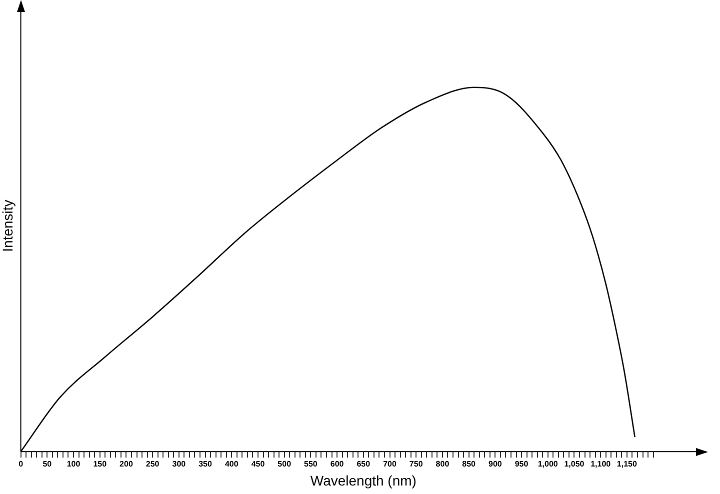 The width and height of the screenshot is (720, 494). Describe the element at coordinates (47, 464) in the screenshot. I see `x-tick-label: 50` at that location.